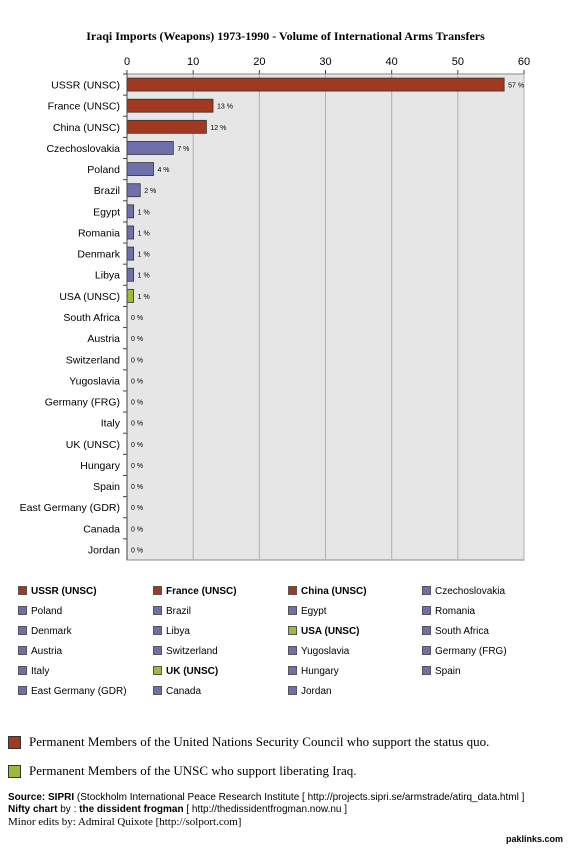 This screenshot has height=849, width=571. What do you see at coordinates (47, 611) in the screenshot?
I see `legend-label: Poland` at bounding box center [47, 611].